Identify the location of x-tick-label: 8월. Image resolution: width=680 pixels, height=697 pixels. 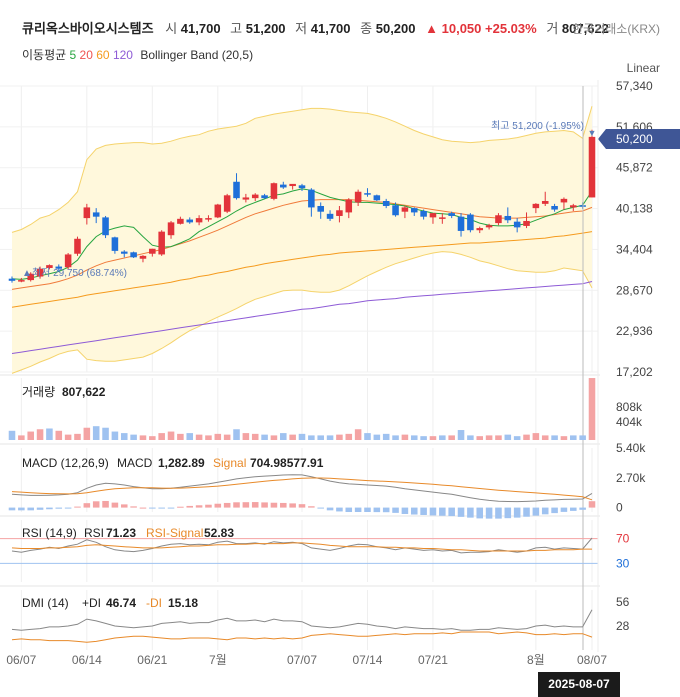
(536, 660).